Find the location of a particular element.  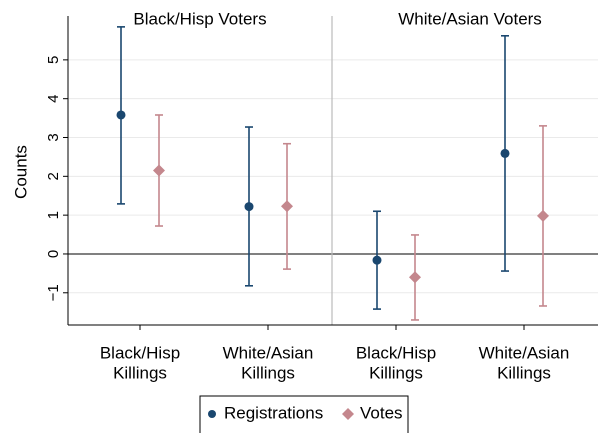

legend-box is located at coordinates (304, 414).